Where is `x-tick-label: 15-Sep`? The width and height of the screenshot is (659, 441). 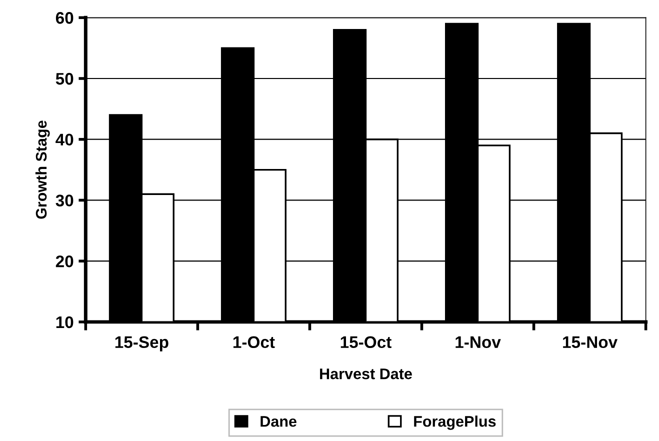 x-tick-label: 15-Sep is located at coordinates (141, 344).